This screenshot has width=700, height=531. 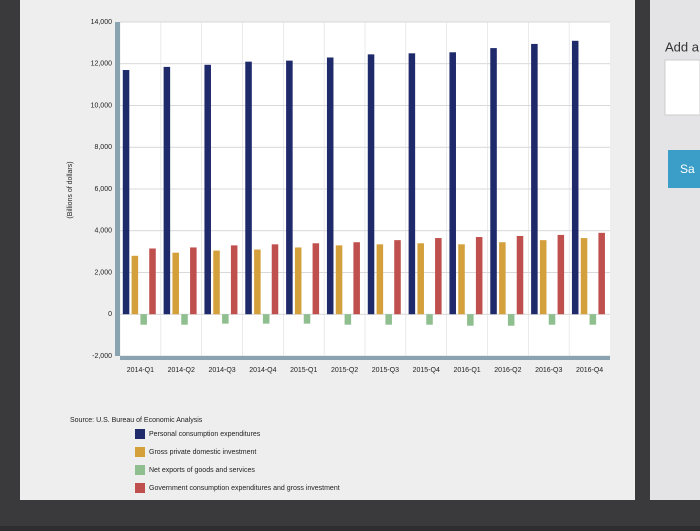 I want to click on y-tick-label: 12,000, so click(x=102, y=64).